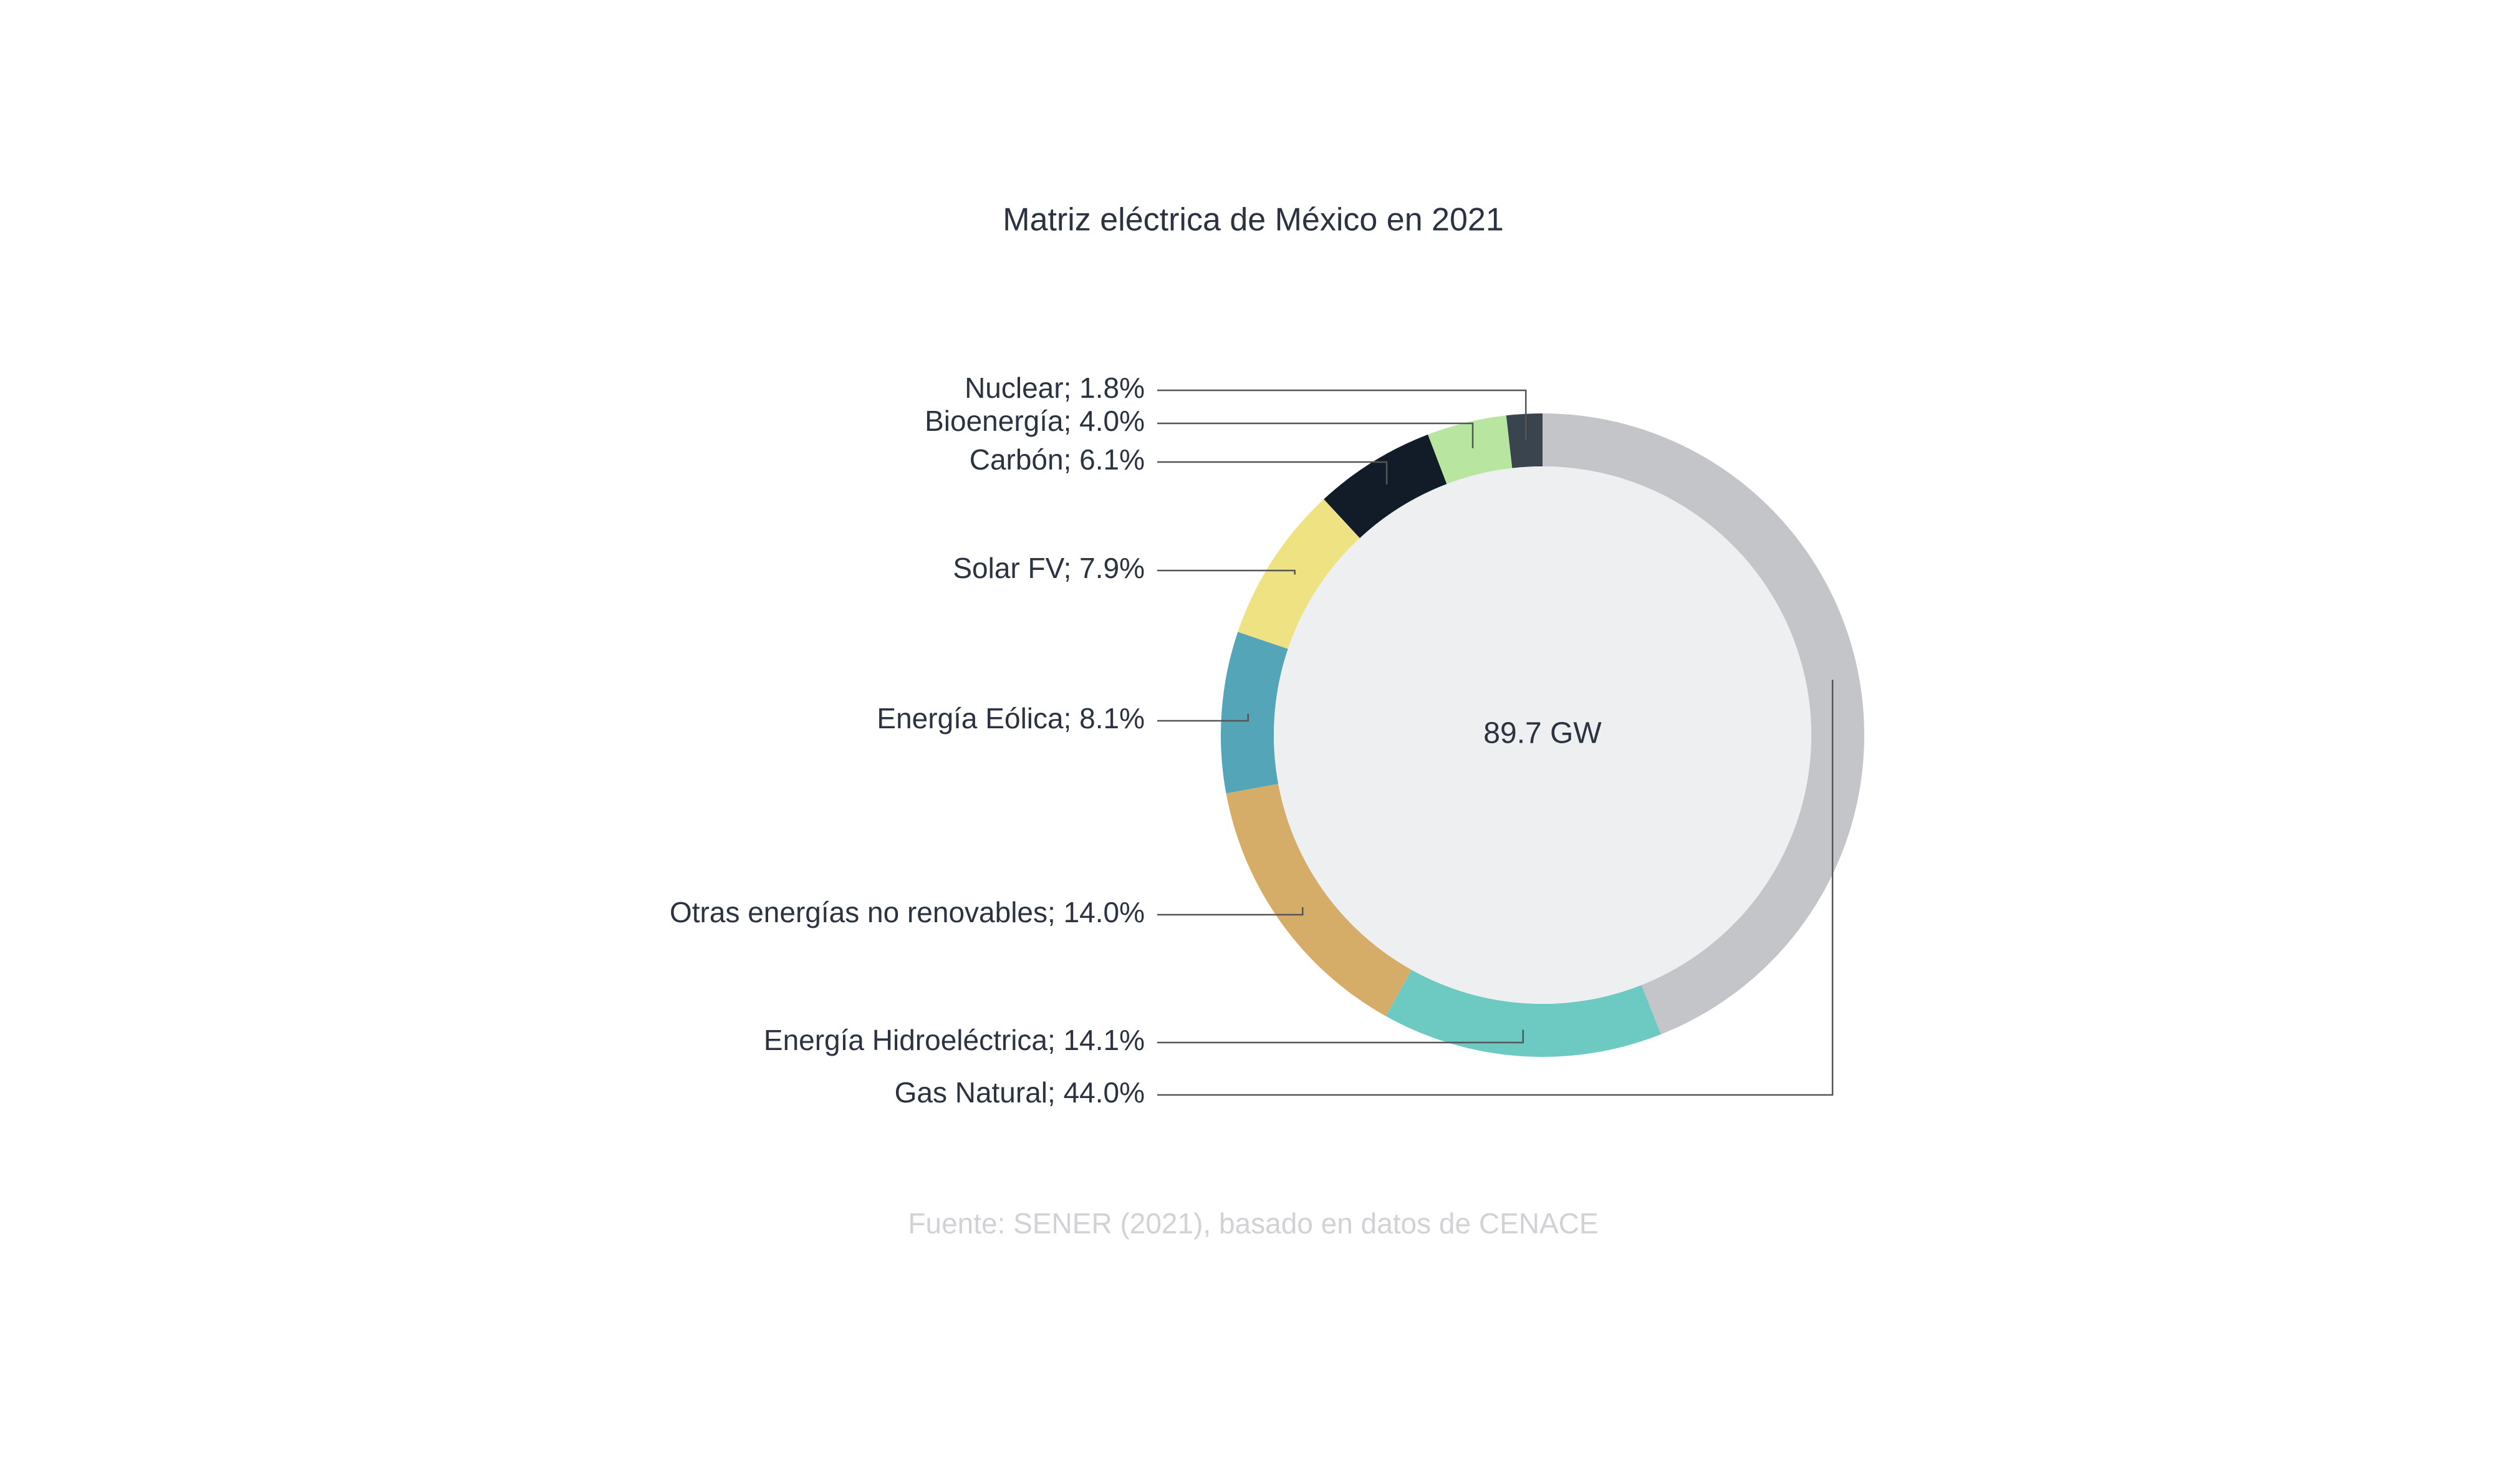 Image resolution: width=2494 pixels, height=1484 pixels. What do you see at coordinates (954, 1040) in the screenshot?
I see `slice-label: Energía Hidroeléctrica; 14.1%` at bounding box center [954, 1040].